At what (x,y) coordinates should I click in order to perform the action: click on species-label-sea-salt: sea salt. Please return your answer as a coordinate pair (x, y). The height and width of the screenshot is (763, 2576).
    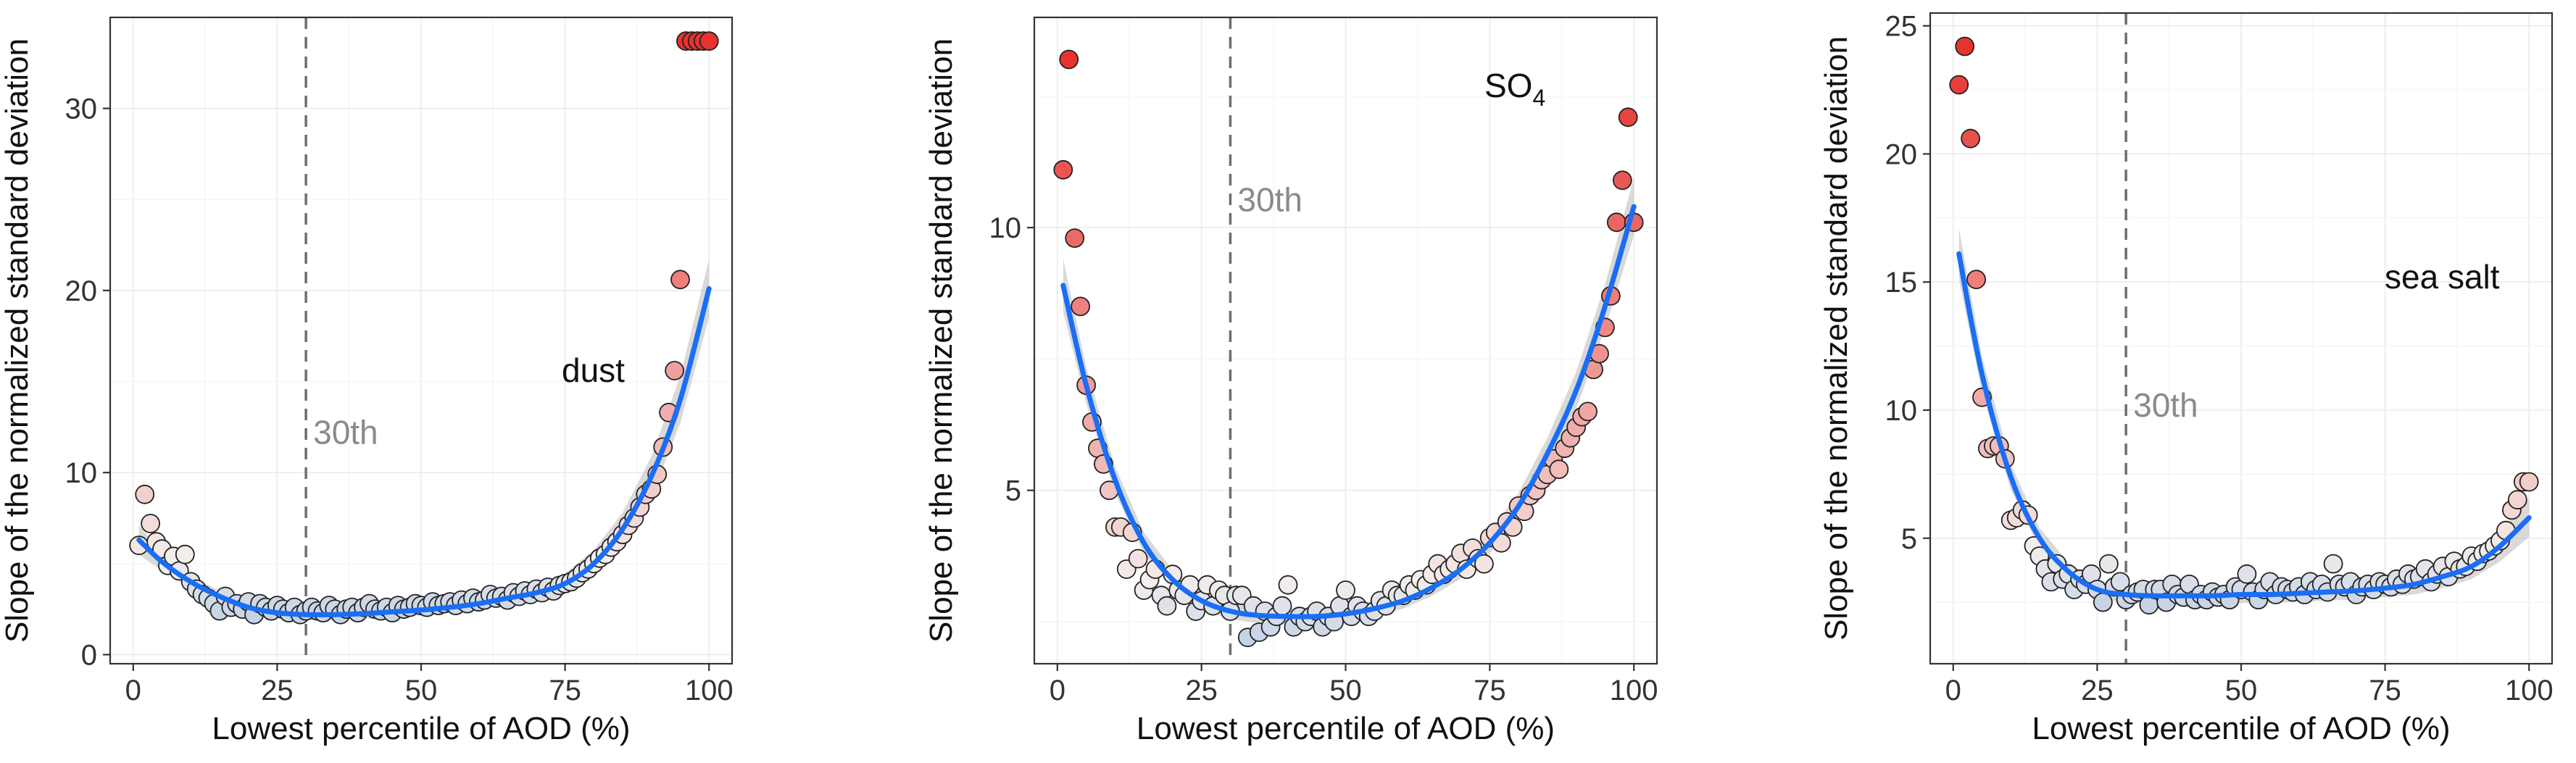
    Looking at the image, I should click on (2442, 277).